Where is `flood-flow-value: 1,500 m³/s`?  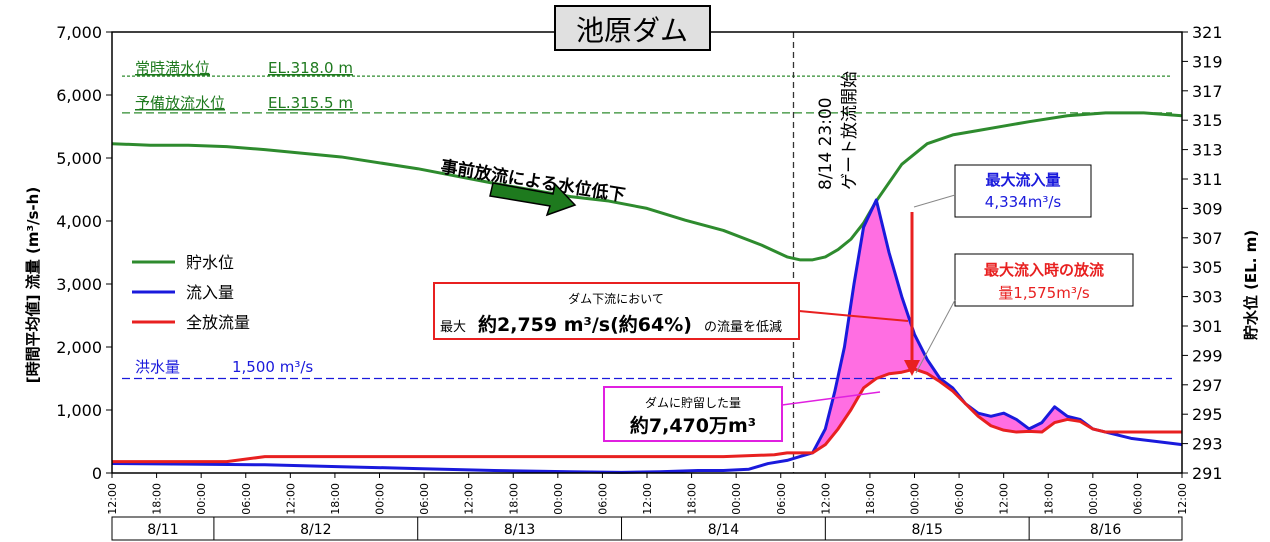 flood-flow-value: 1,500 m³/s is located at coordinates (272, 367).